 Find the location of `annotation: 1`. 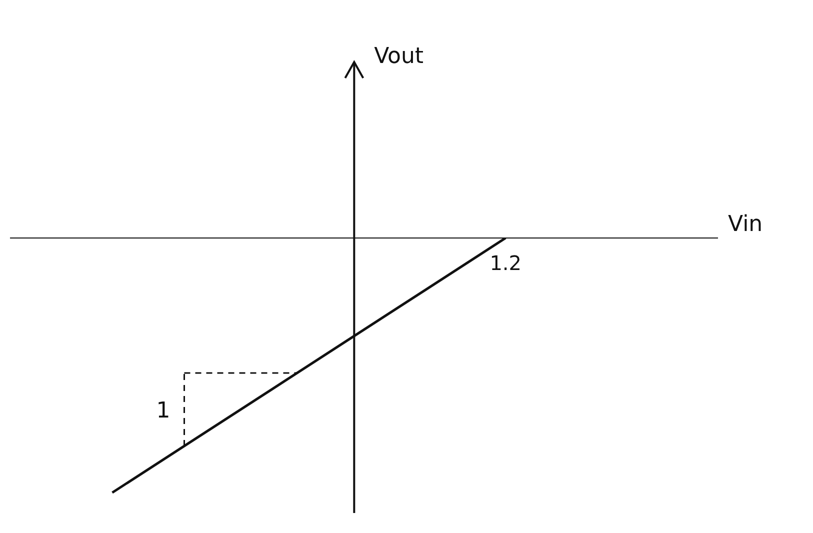

annotation: 1 is located at coordinates (163, 411).